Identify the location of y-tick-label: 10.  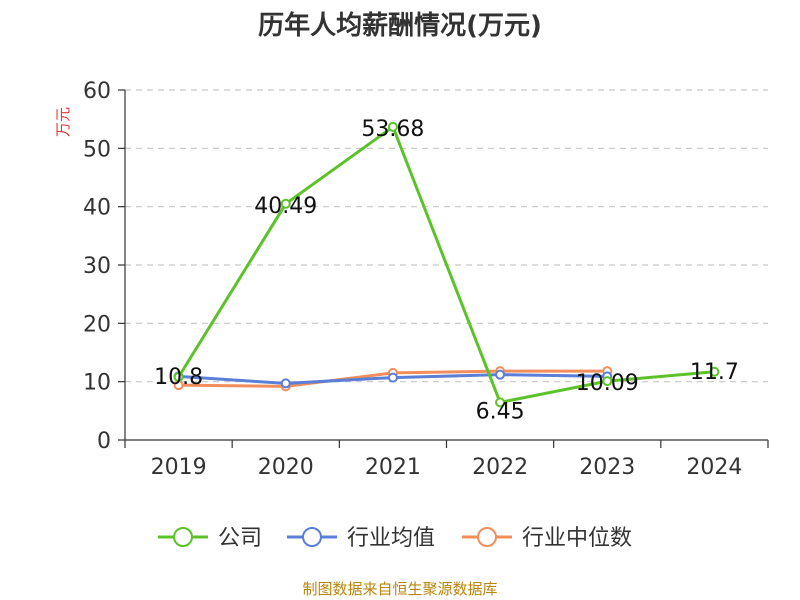
(97, 383).